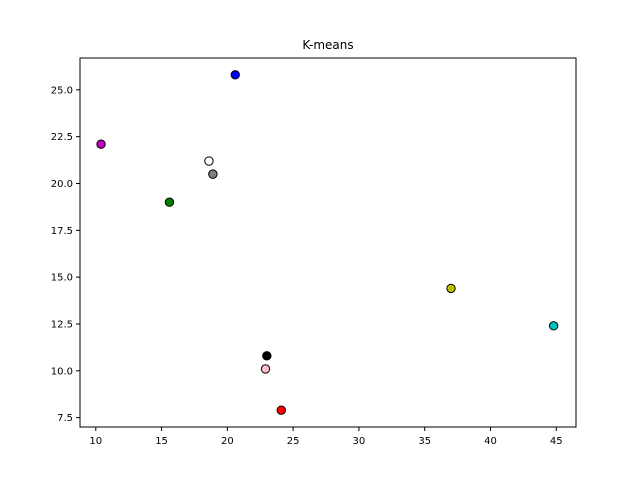  Describe the element at coordinates (62, 371) in the screenshot. I see `y-tick-label: 10.0` at that location.